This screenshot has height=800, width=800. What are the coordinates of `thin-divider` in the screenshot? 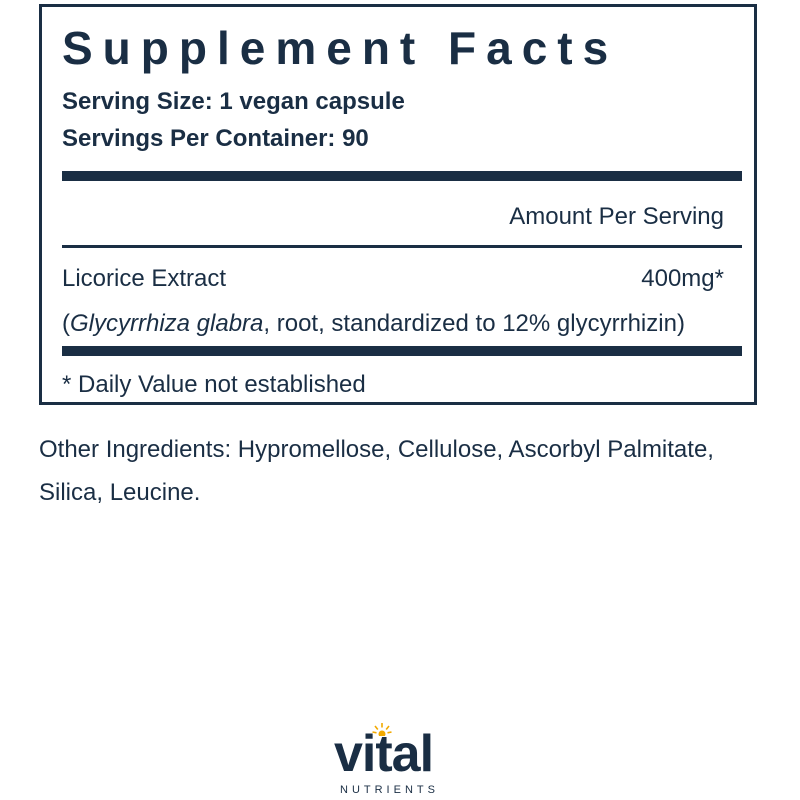 It's located at (402, 246).